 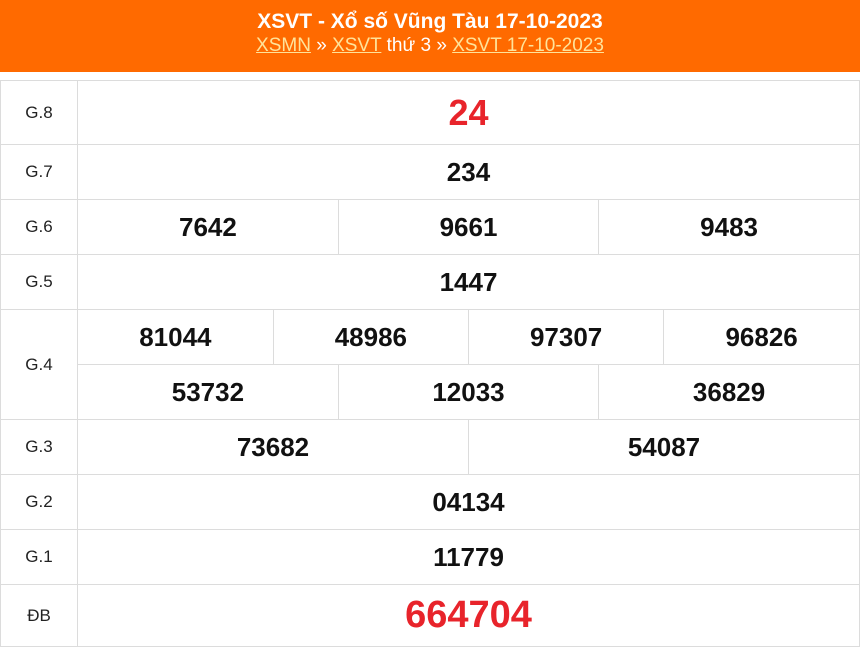 I want to click on row-special: ĐB 664704, so click(x=430, y=615).